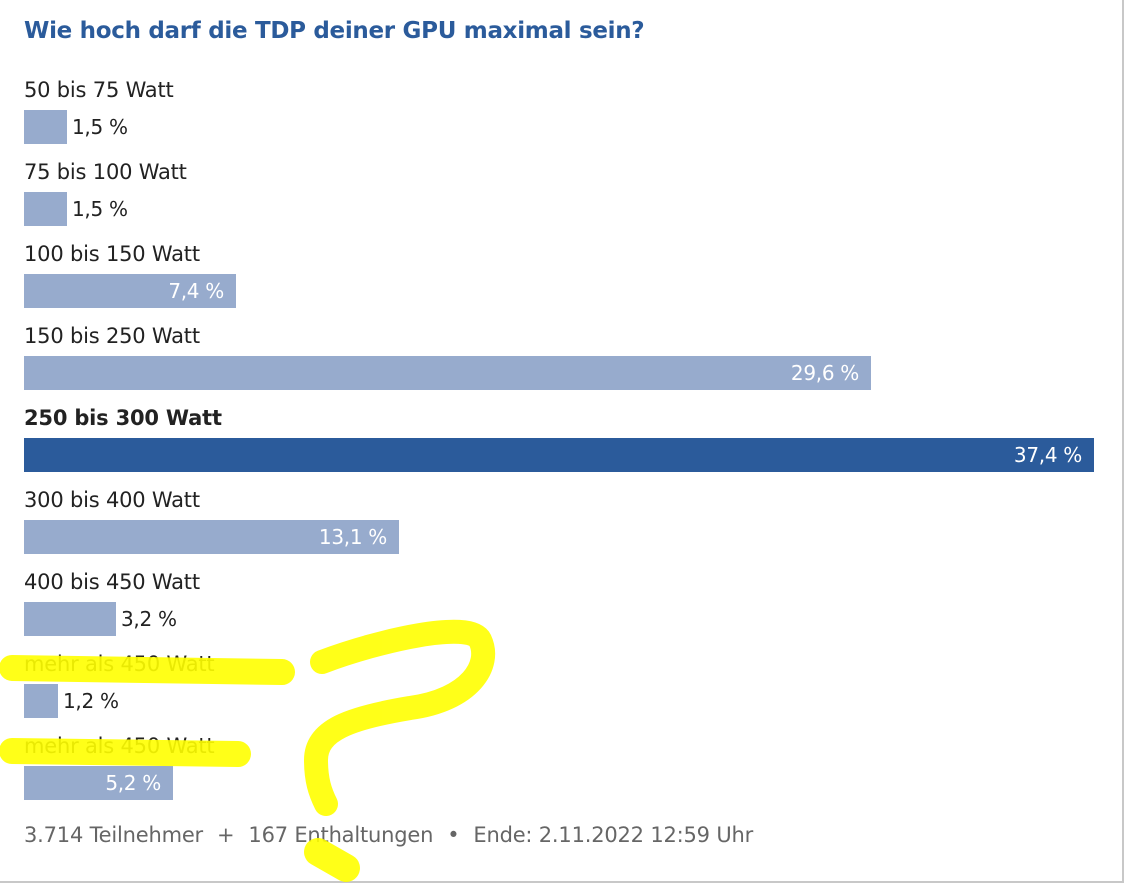 The width and height of the screenshot is (1128, 887). I want to click on option-label: 250 bis 300 Watt, so click(123, 418).